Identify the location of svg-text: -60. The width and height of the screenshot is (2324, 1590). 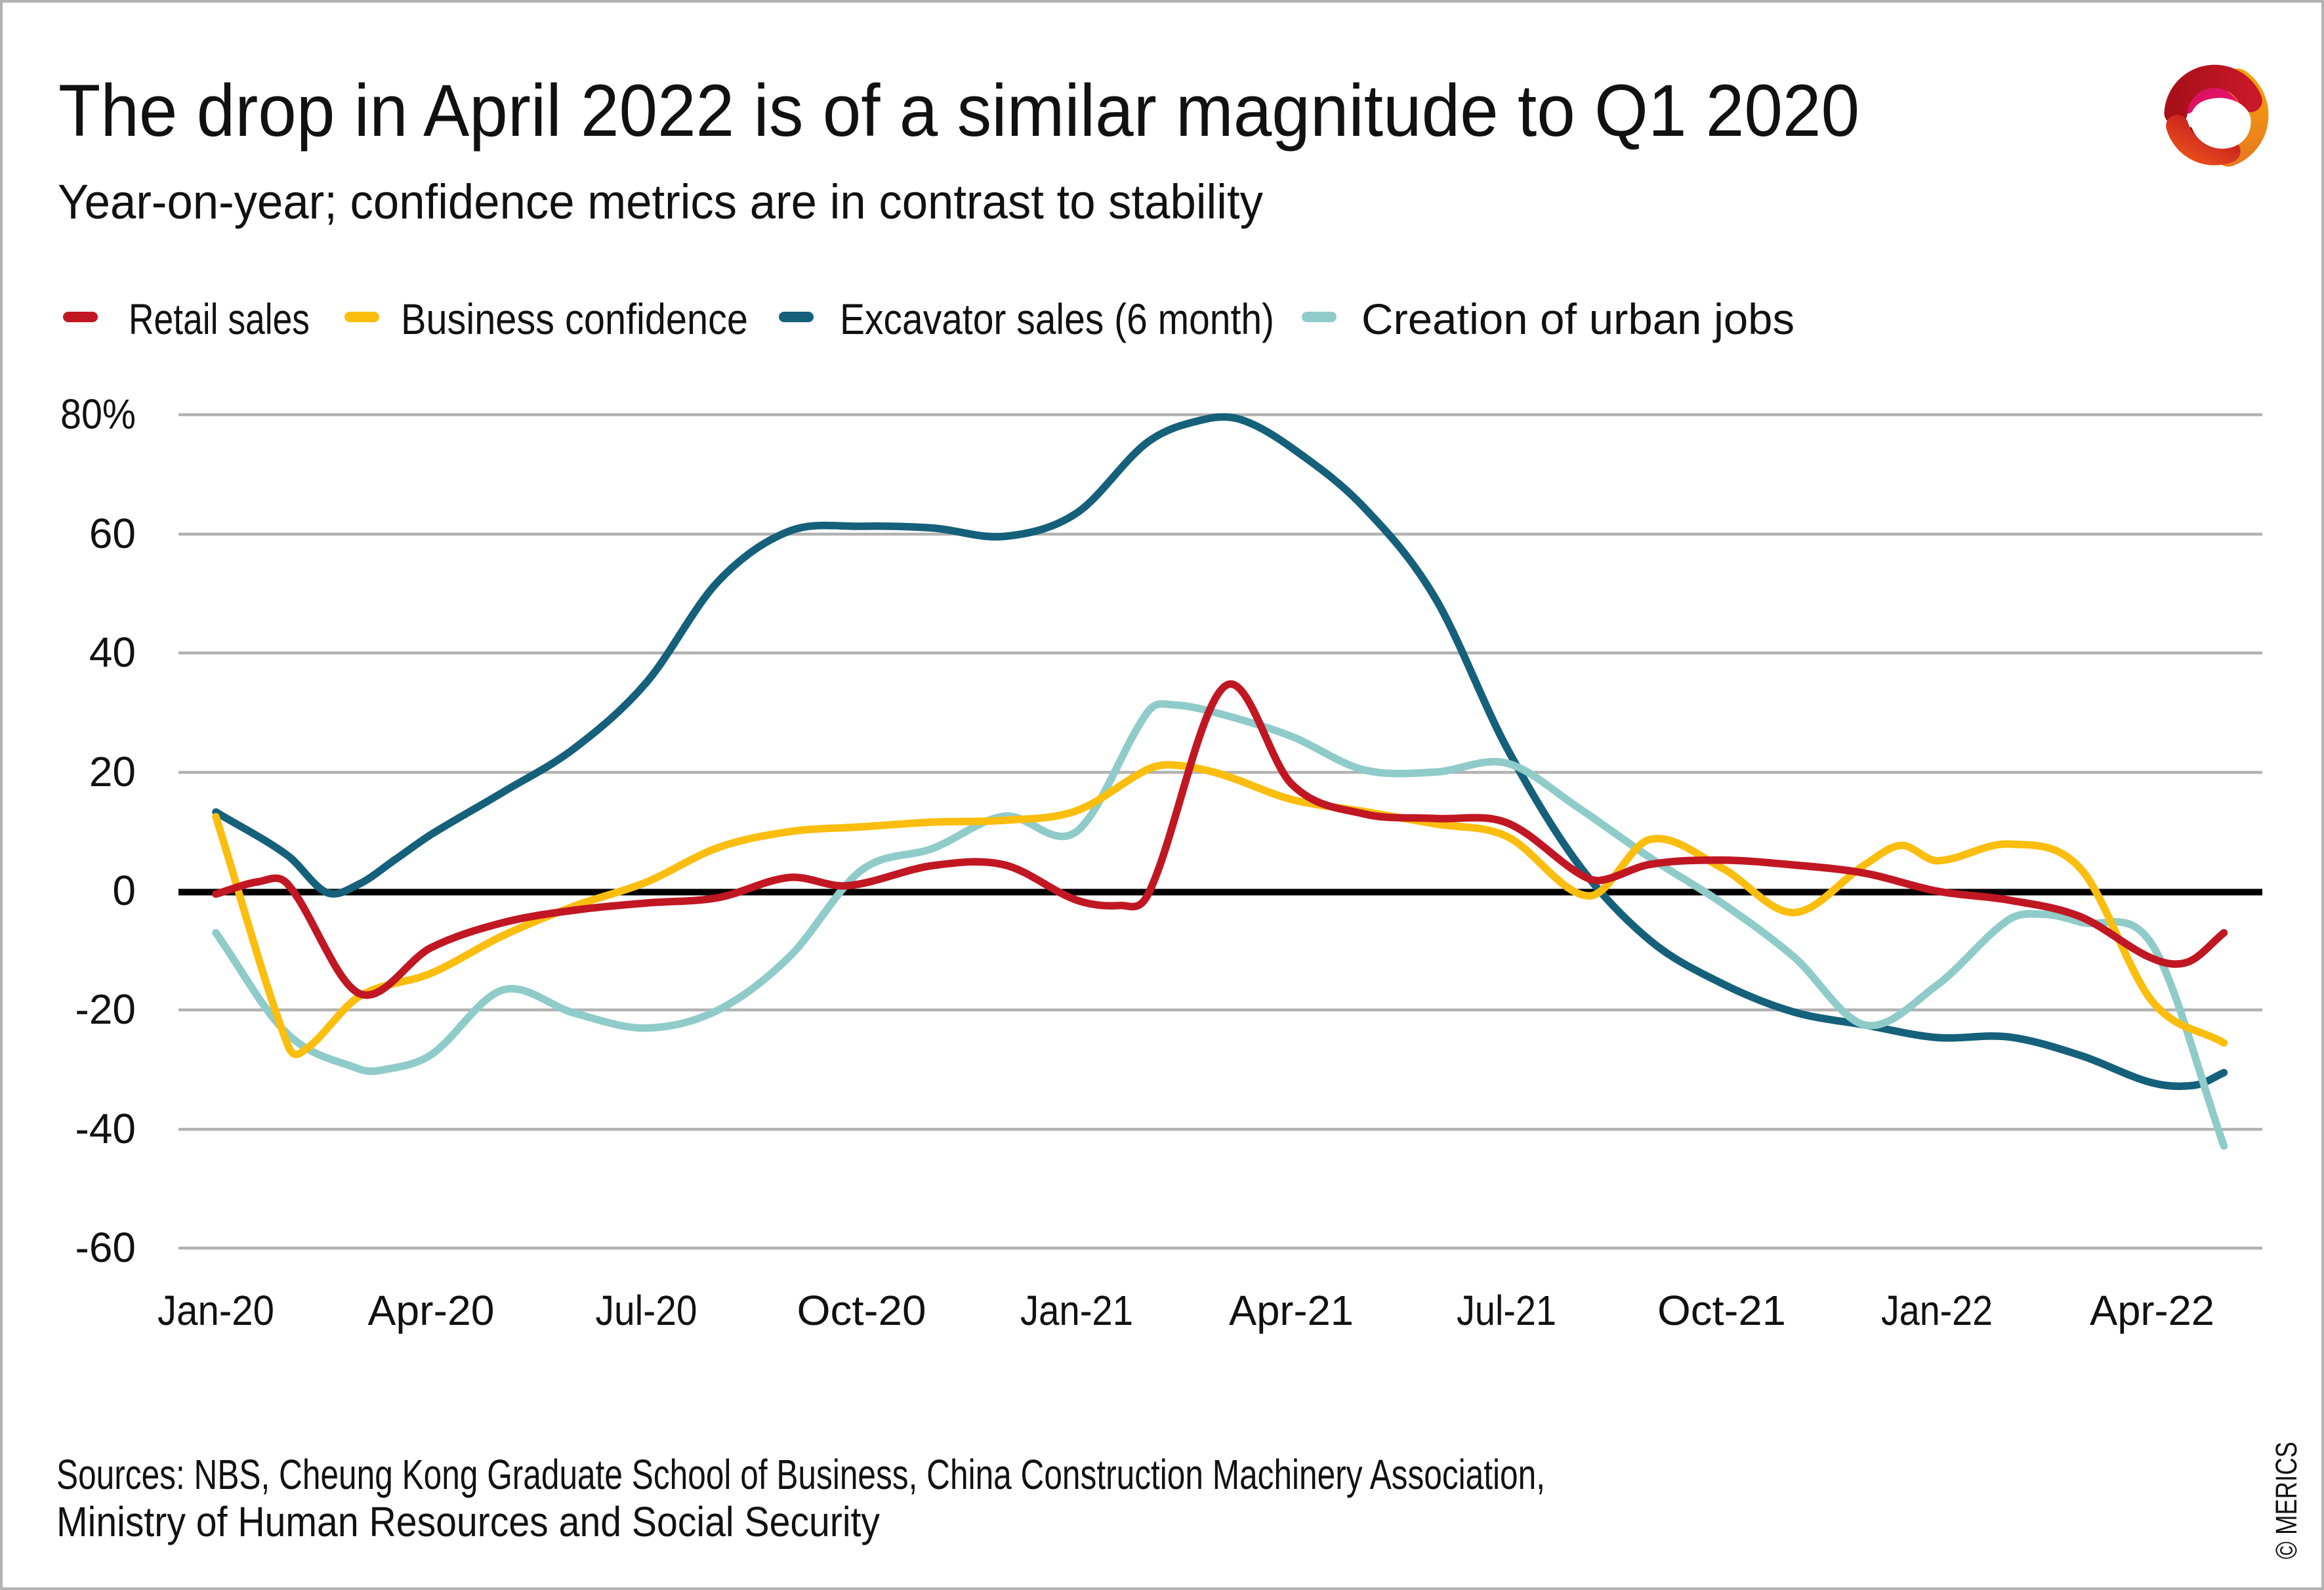
(106, 1247).